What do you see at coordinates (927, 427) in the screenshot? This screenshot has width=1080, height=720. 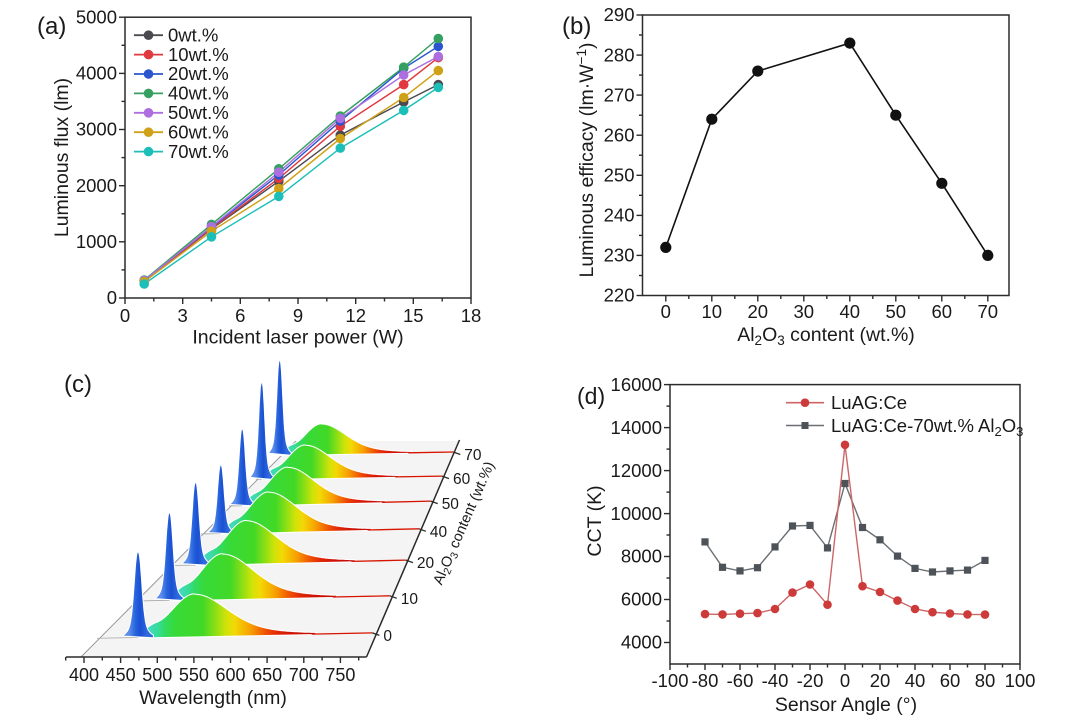 I see `svg-text: LuAG:Ce-70wt.% Al2O3` at bounding box center [927, 427].